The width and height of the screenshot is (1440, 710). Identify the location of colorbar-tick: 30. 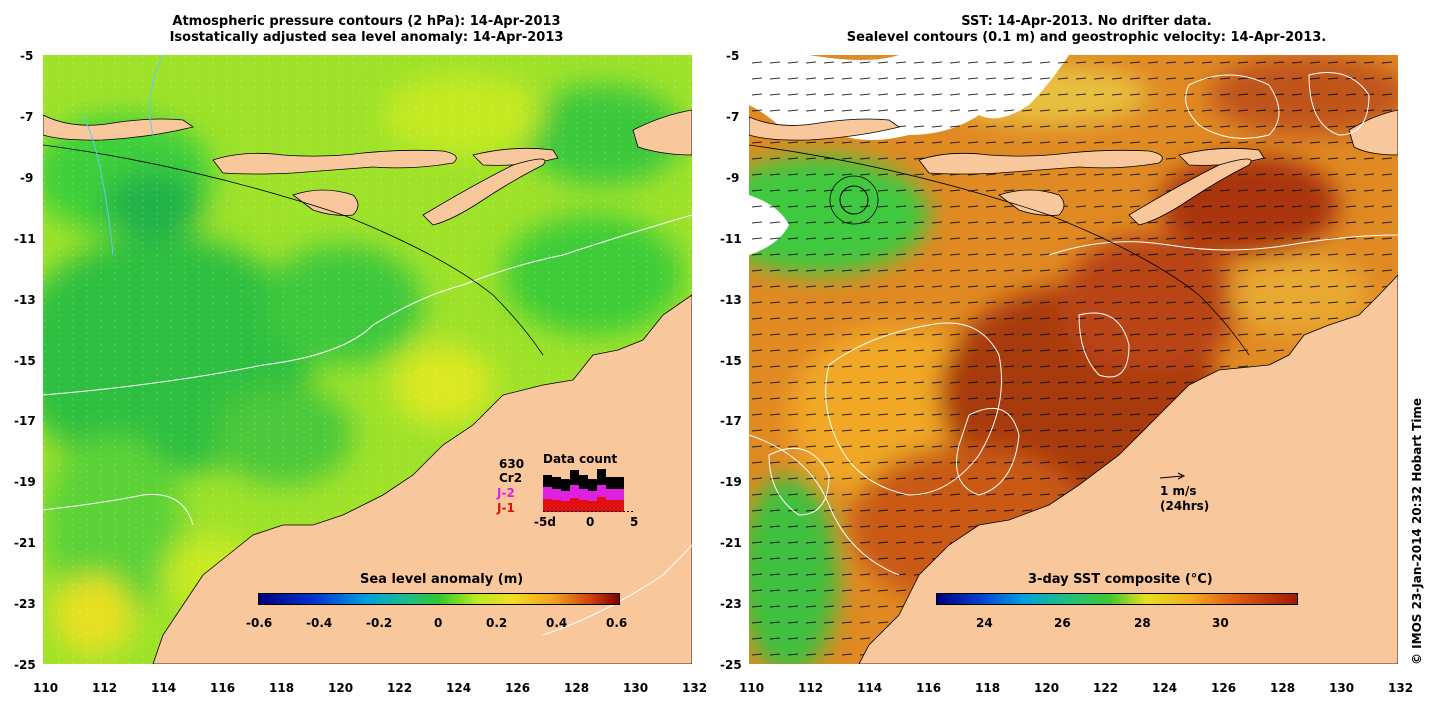
(1220, 623).